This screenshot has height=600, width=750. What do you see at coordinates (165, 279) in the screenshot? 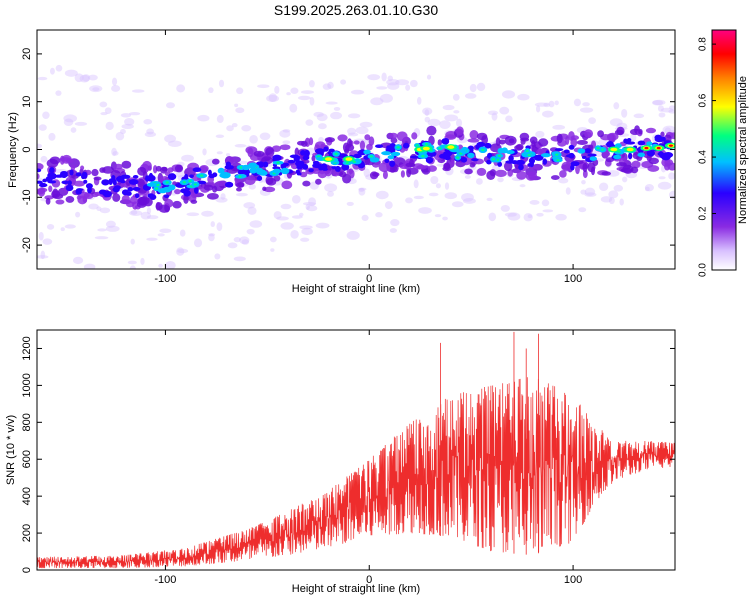
I see `spectrogram-x-tick-label: -100` at bounding box center [165, 279].